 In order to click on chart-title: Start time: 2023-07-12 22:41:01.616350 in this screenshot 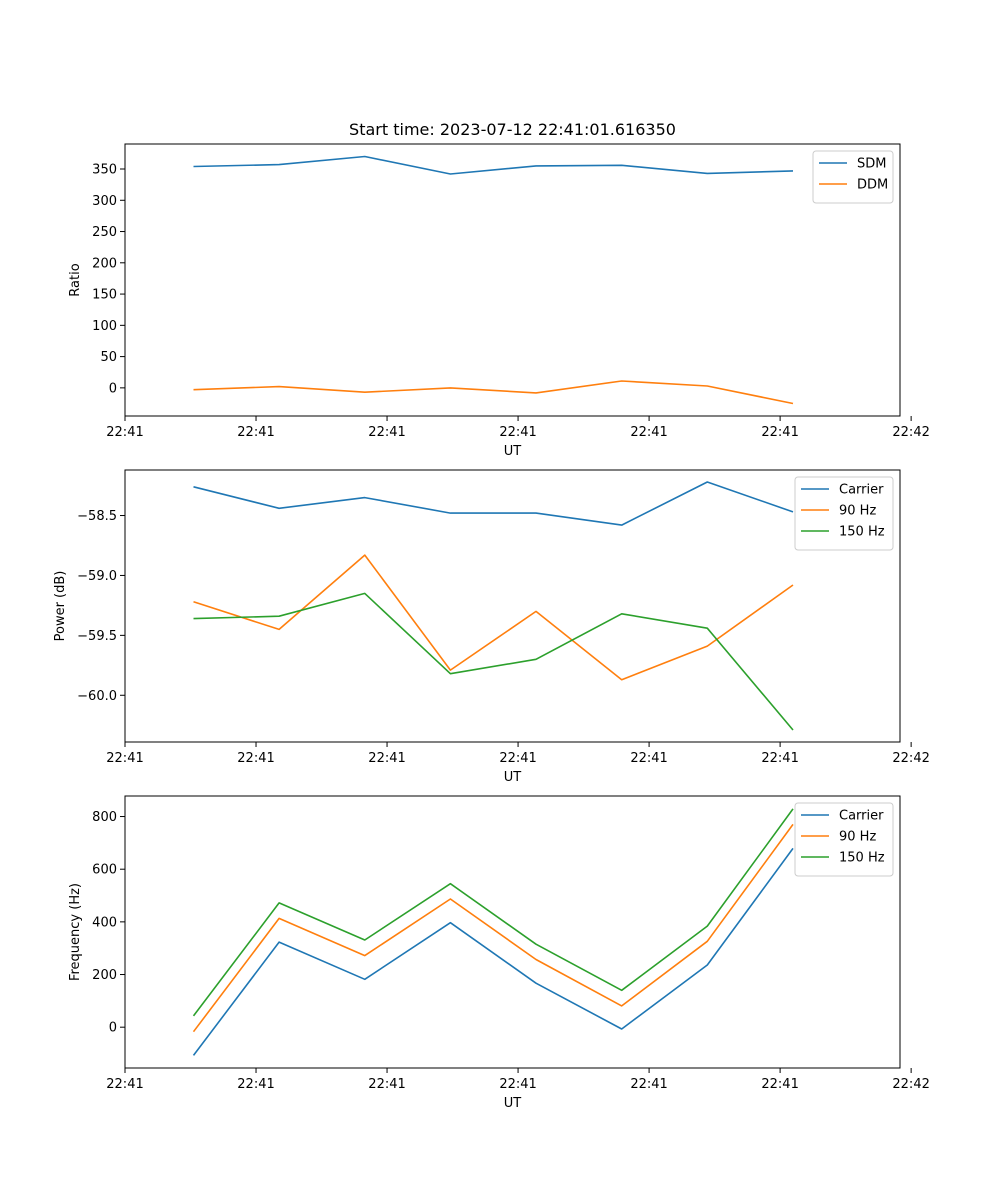, I will do `click(512, 129)`.